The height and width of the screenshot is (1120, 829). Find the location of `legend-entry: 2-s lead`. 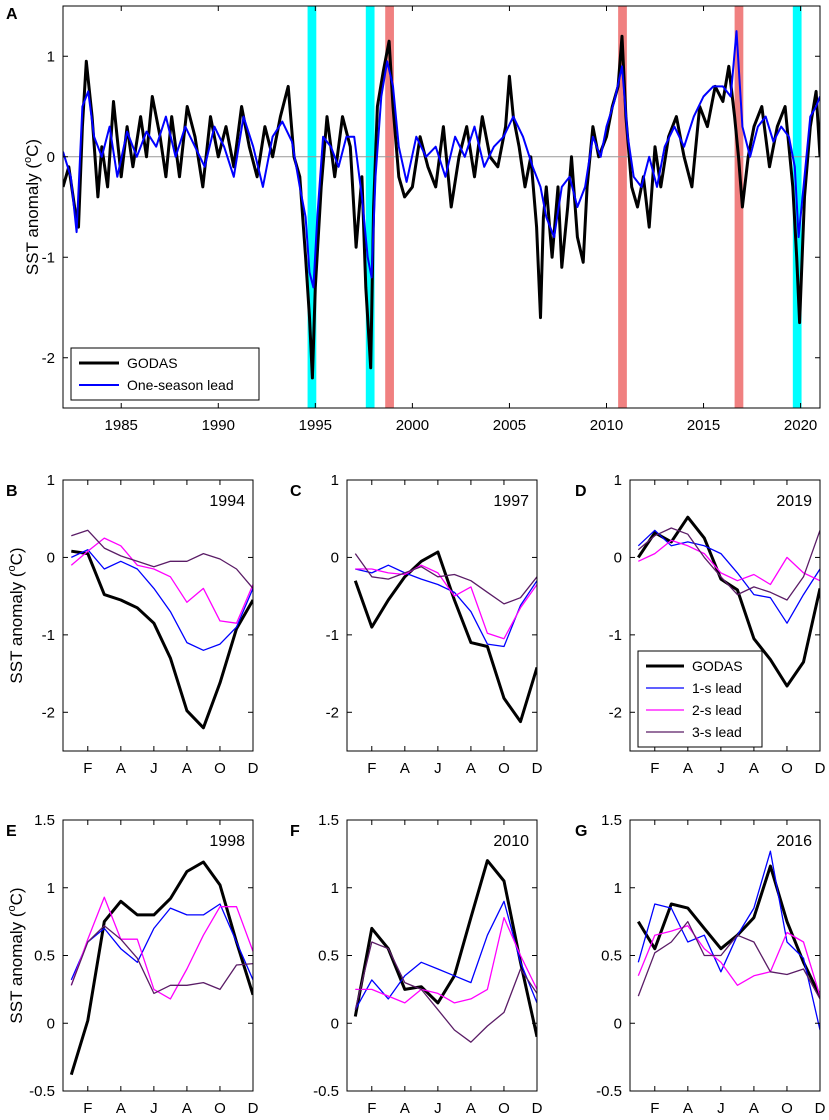

legend-entry: 2-s lead is located at coordinates (717, 710).